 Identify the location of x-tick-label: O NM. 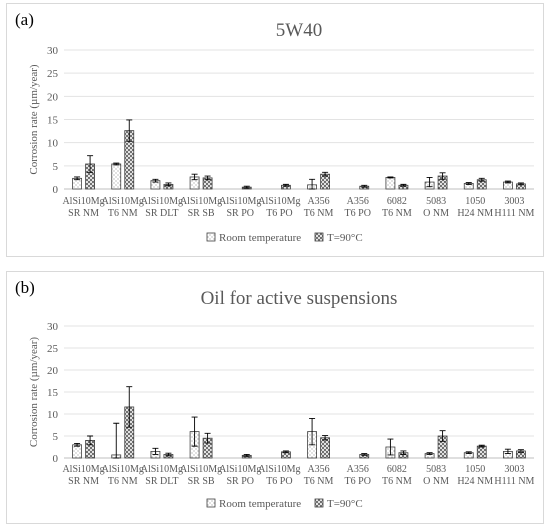
(436, 481).